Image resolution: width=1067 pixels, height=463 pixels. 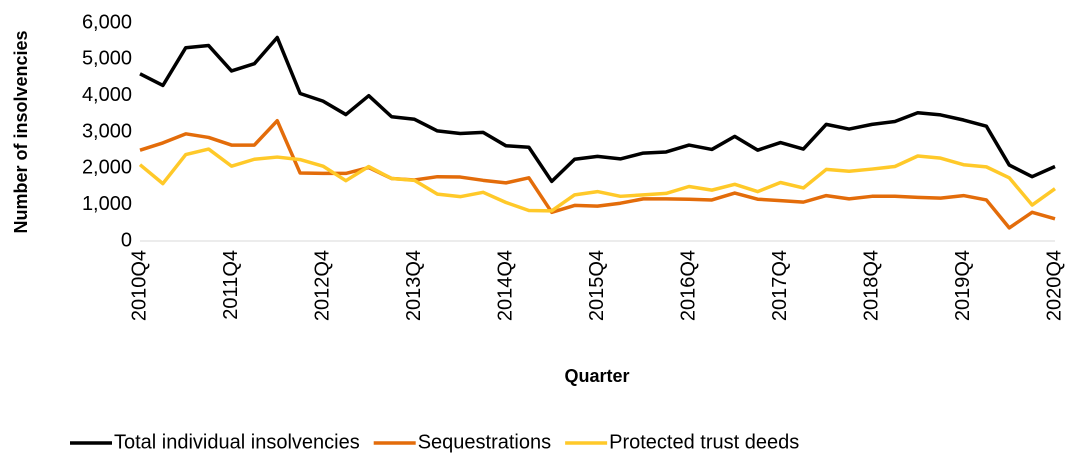 What do you see at coordinates (484, 442) in the screenshot?
I see `legend-label: Sequestrations` at bounding box center [484, 442].